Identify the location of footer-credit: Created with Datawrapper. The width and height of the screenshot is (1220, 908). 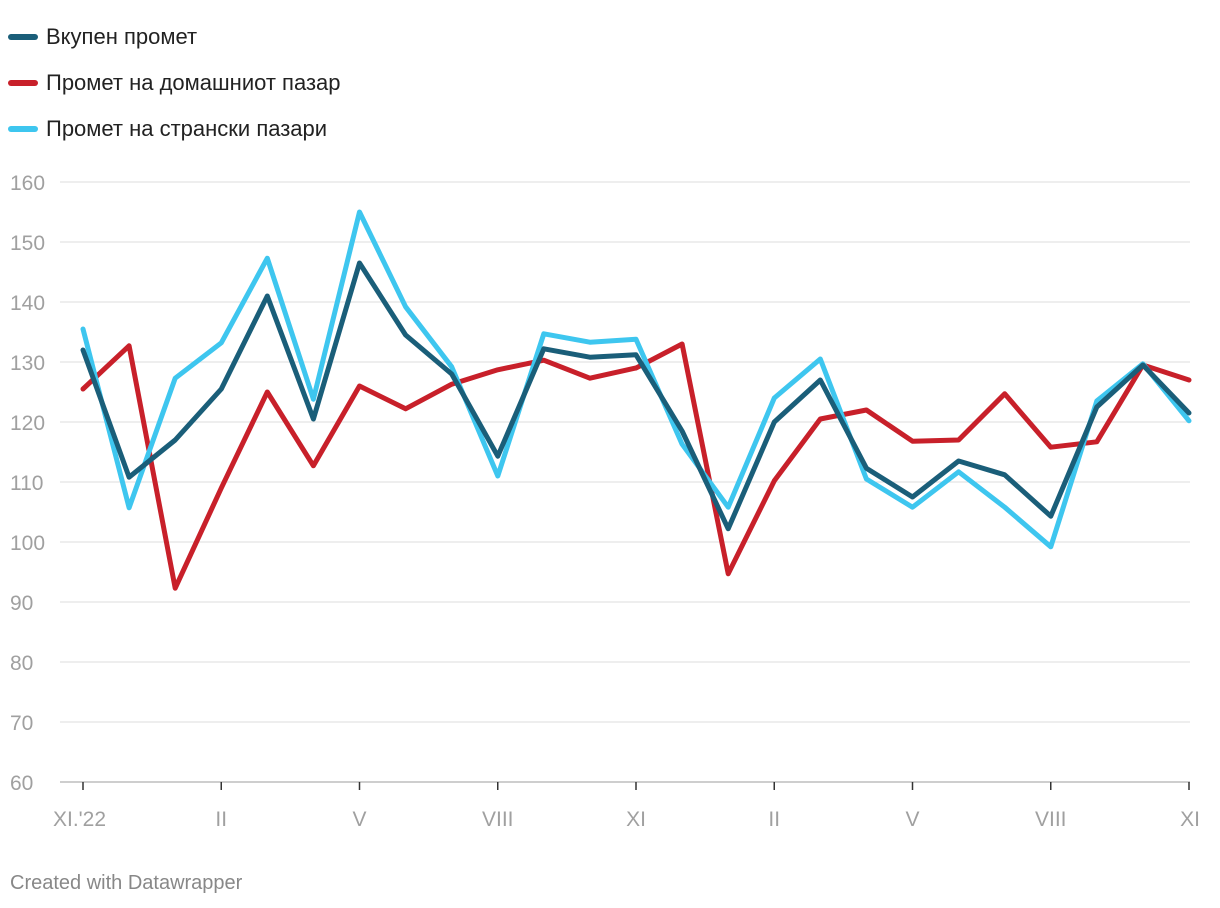
(126, 883).